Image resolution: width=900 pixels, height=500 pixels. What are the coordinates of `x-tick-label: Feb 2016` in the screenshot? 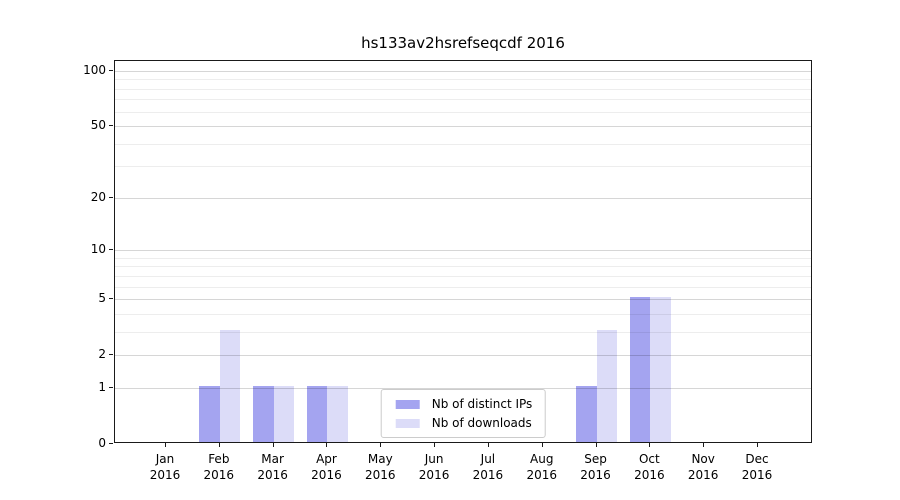 It's located at (219, 467).